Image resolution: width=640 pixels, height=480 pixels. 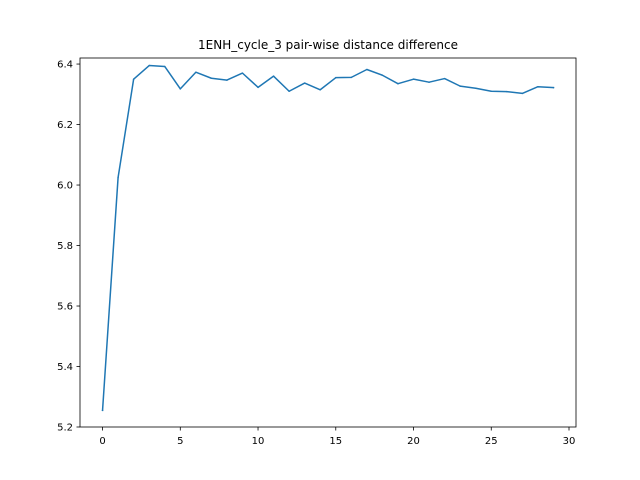 I want to click on y-tick-label: 5.8, so click(x=65, y=246).